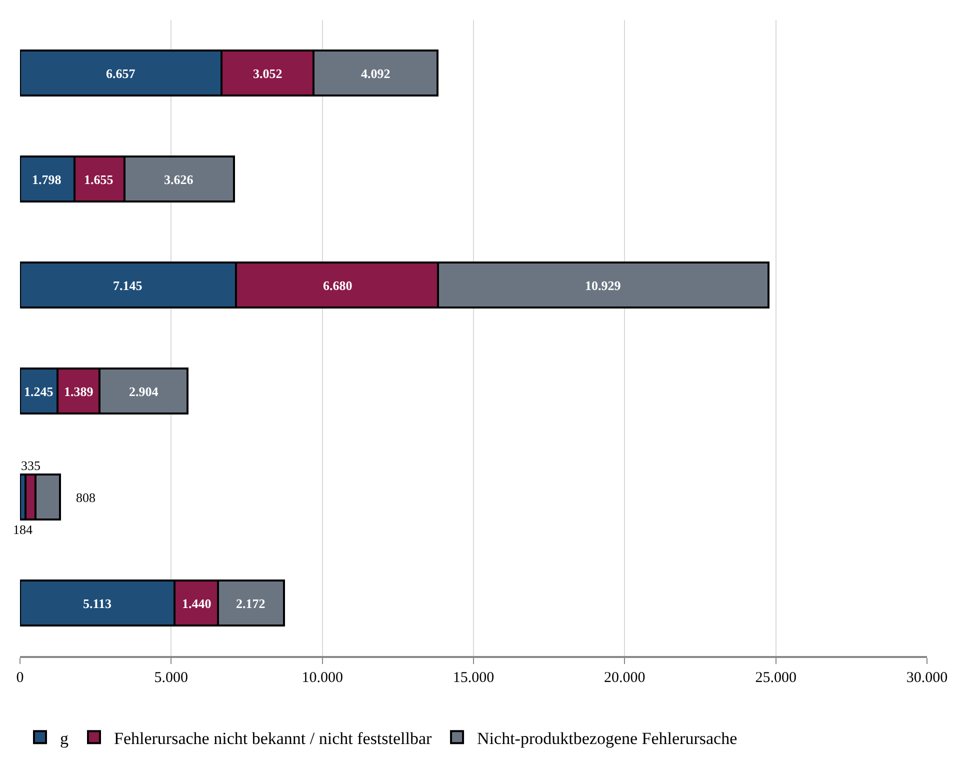 Image resolution: width=960 pixels, height=768 pixels. I want to click on data-label: 10.929, so click(603, 285).